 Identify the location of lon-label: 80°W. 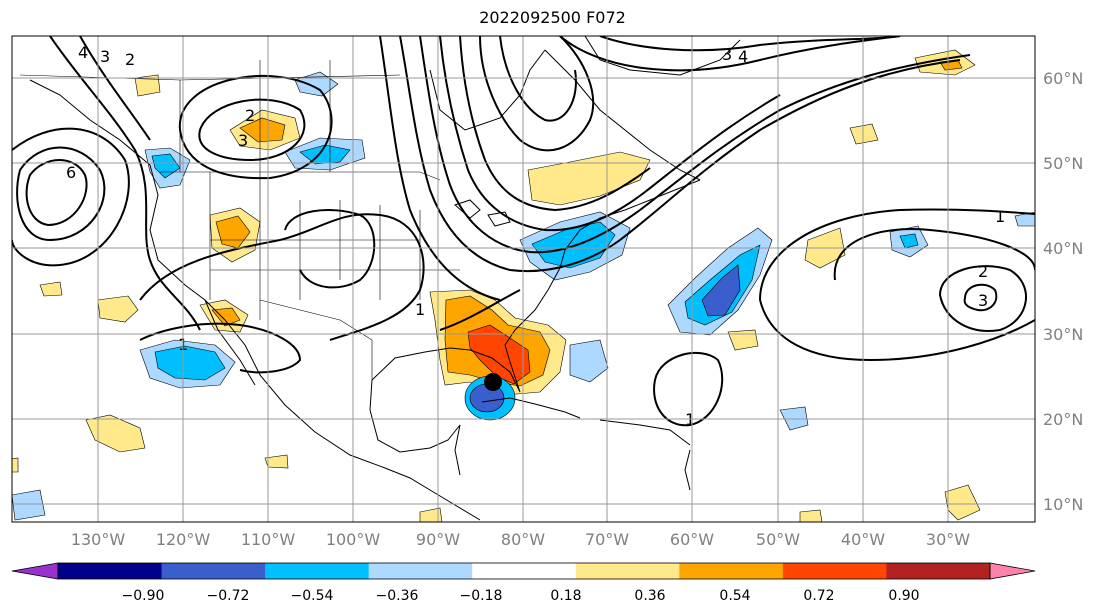
(523, 539).